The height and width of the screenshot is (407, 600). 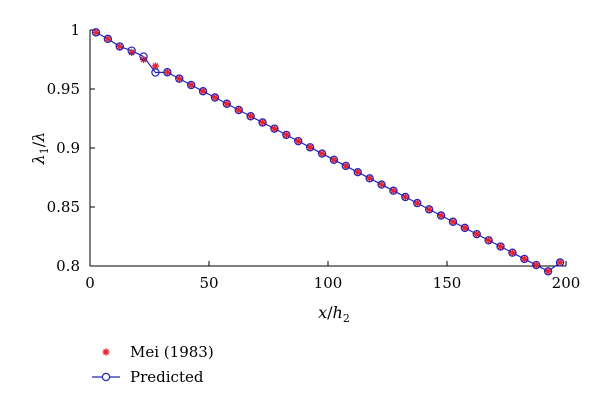 What do you see at coordinates (566, 283) in the screenshot?
I see `x-tick-label: 200` at bounding box center [566, 283].